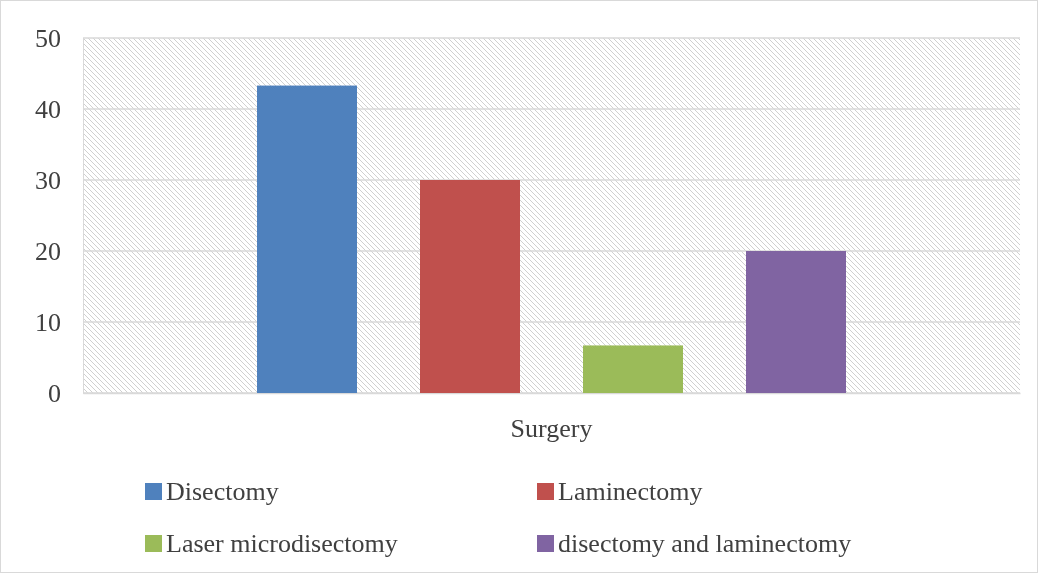 This screenshot has width=1039, height=574. What do you see at coordinates (551, 429) in the screenshot?
I see `x-tick-label: Surgery` at bounding box center [551, 429].